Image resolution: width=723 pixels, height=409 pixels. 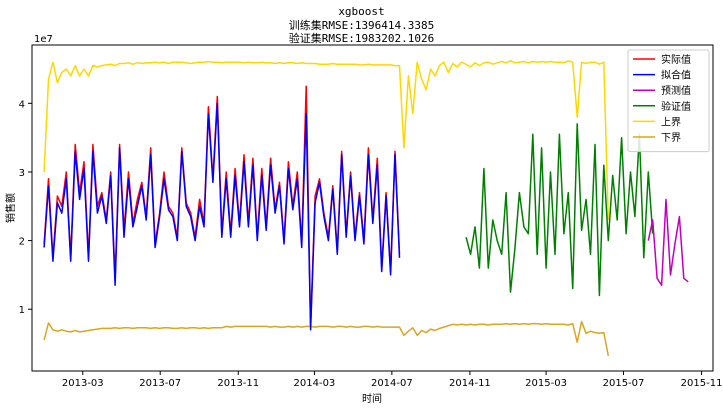 I want to click on legend-label: 验证值, so click(x=676, y=106).